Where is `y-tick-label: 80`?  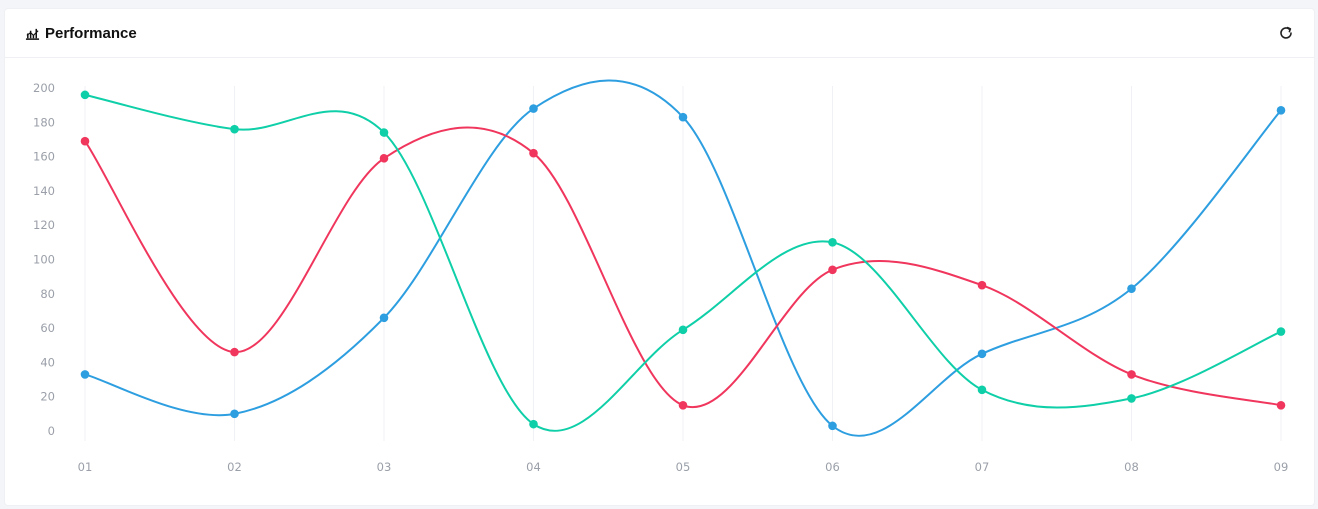
y-tick-label: 80 is located at coordinates (47, 294).